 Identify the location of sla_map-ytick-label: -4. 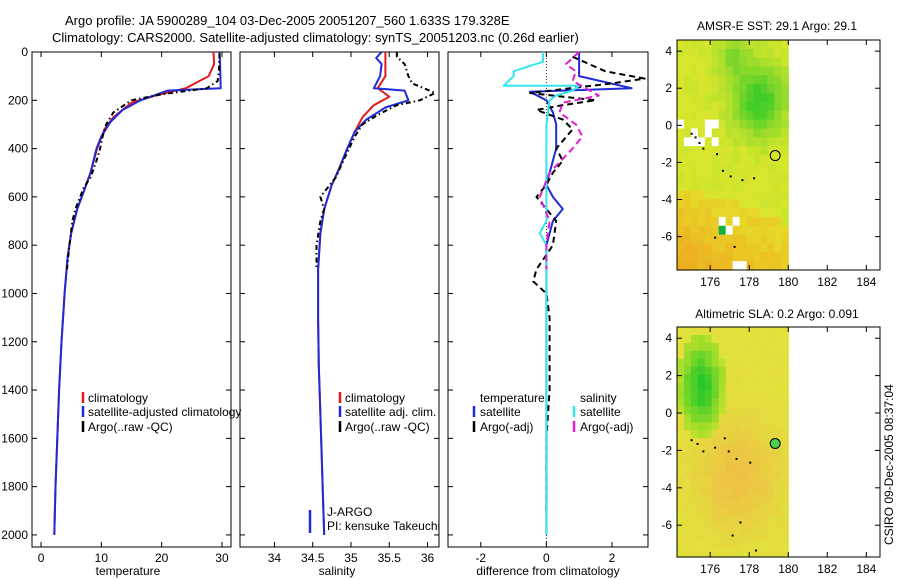
(666, 488).